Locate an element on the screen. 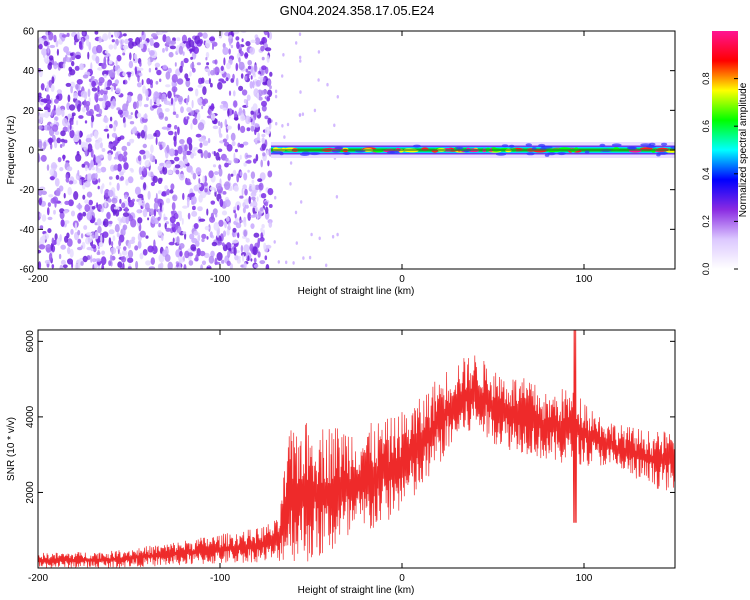  signal-side-blob is located at coordinates (305, 154).